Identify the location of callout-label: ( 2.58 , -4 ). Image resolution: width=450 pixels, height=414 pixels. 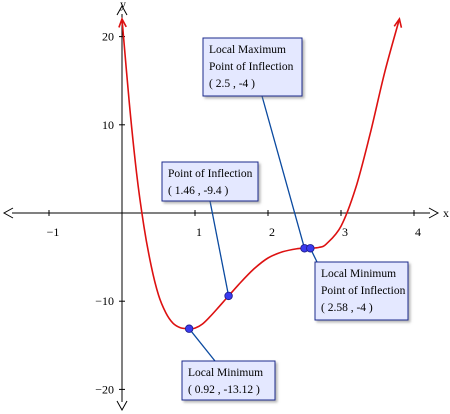
(347, 308).